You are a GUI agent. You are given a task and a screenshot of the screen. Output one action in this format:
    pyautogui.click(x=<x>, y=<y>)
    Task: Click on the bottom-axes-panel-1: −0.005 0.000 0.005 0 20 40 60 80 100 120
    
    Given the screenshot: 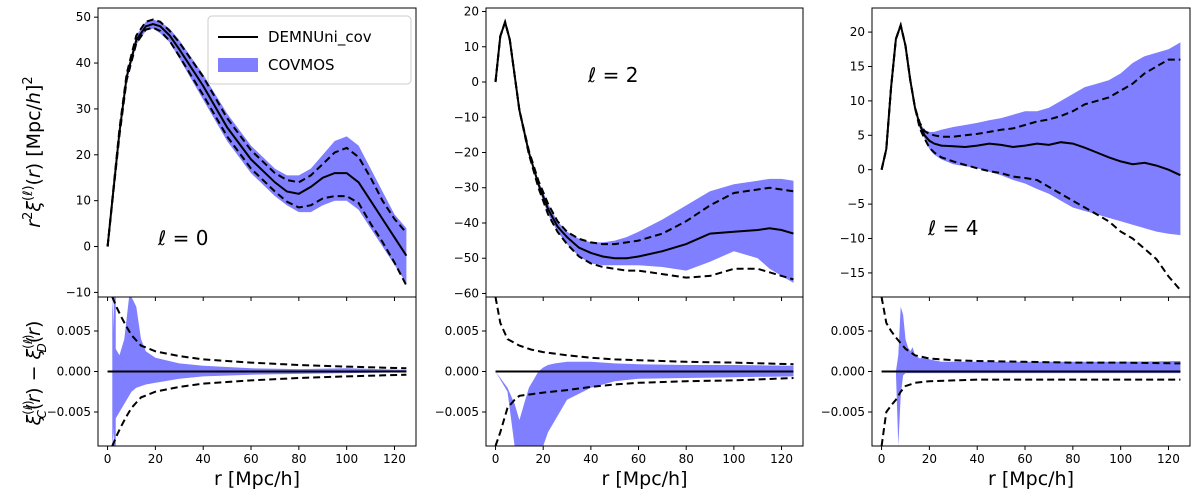 What is the action you would take?
    pyautogui.click(x=232, y=381)
    